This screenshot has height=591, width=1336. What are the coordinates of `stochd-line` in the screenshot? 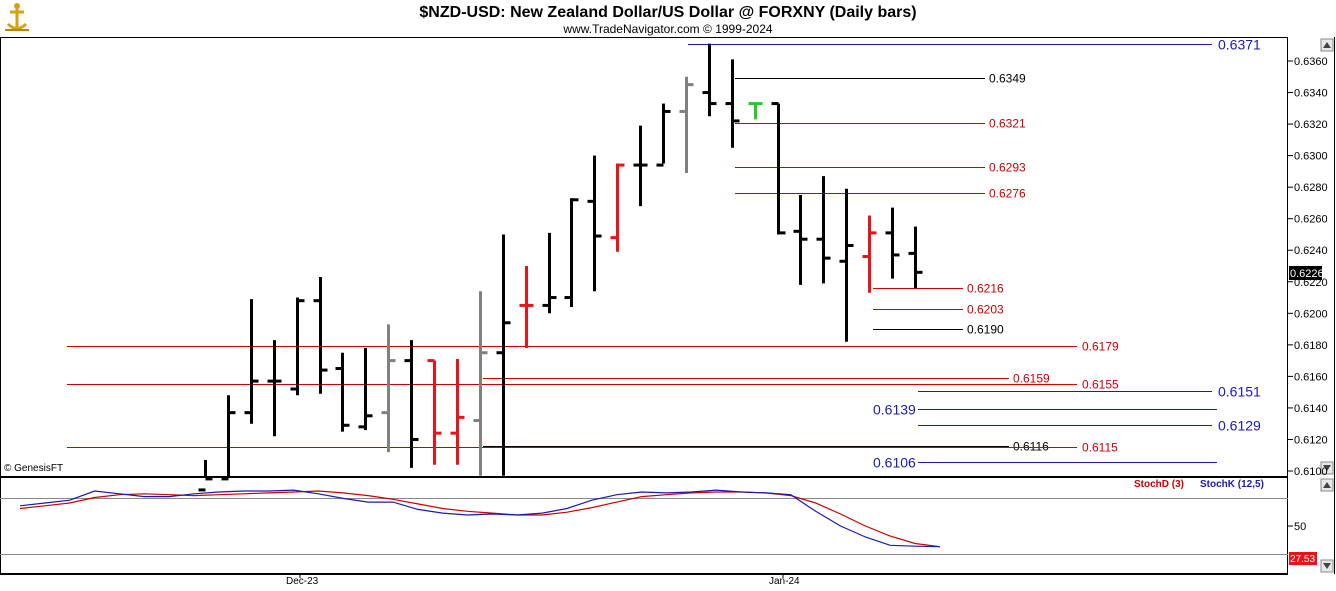 It's located at (480, 519).